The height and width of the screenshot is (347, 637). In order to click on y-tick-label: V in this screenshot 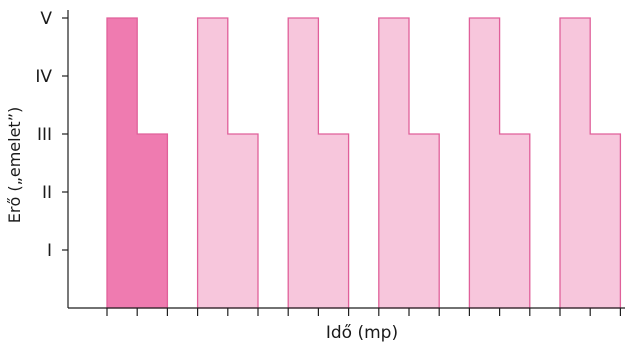, I will do `click(46, 19)`.